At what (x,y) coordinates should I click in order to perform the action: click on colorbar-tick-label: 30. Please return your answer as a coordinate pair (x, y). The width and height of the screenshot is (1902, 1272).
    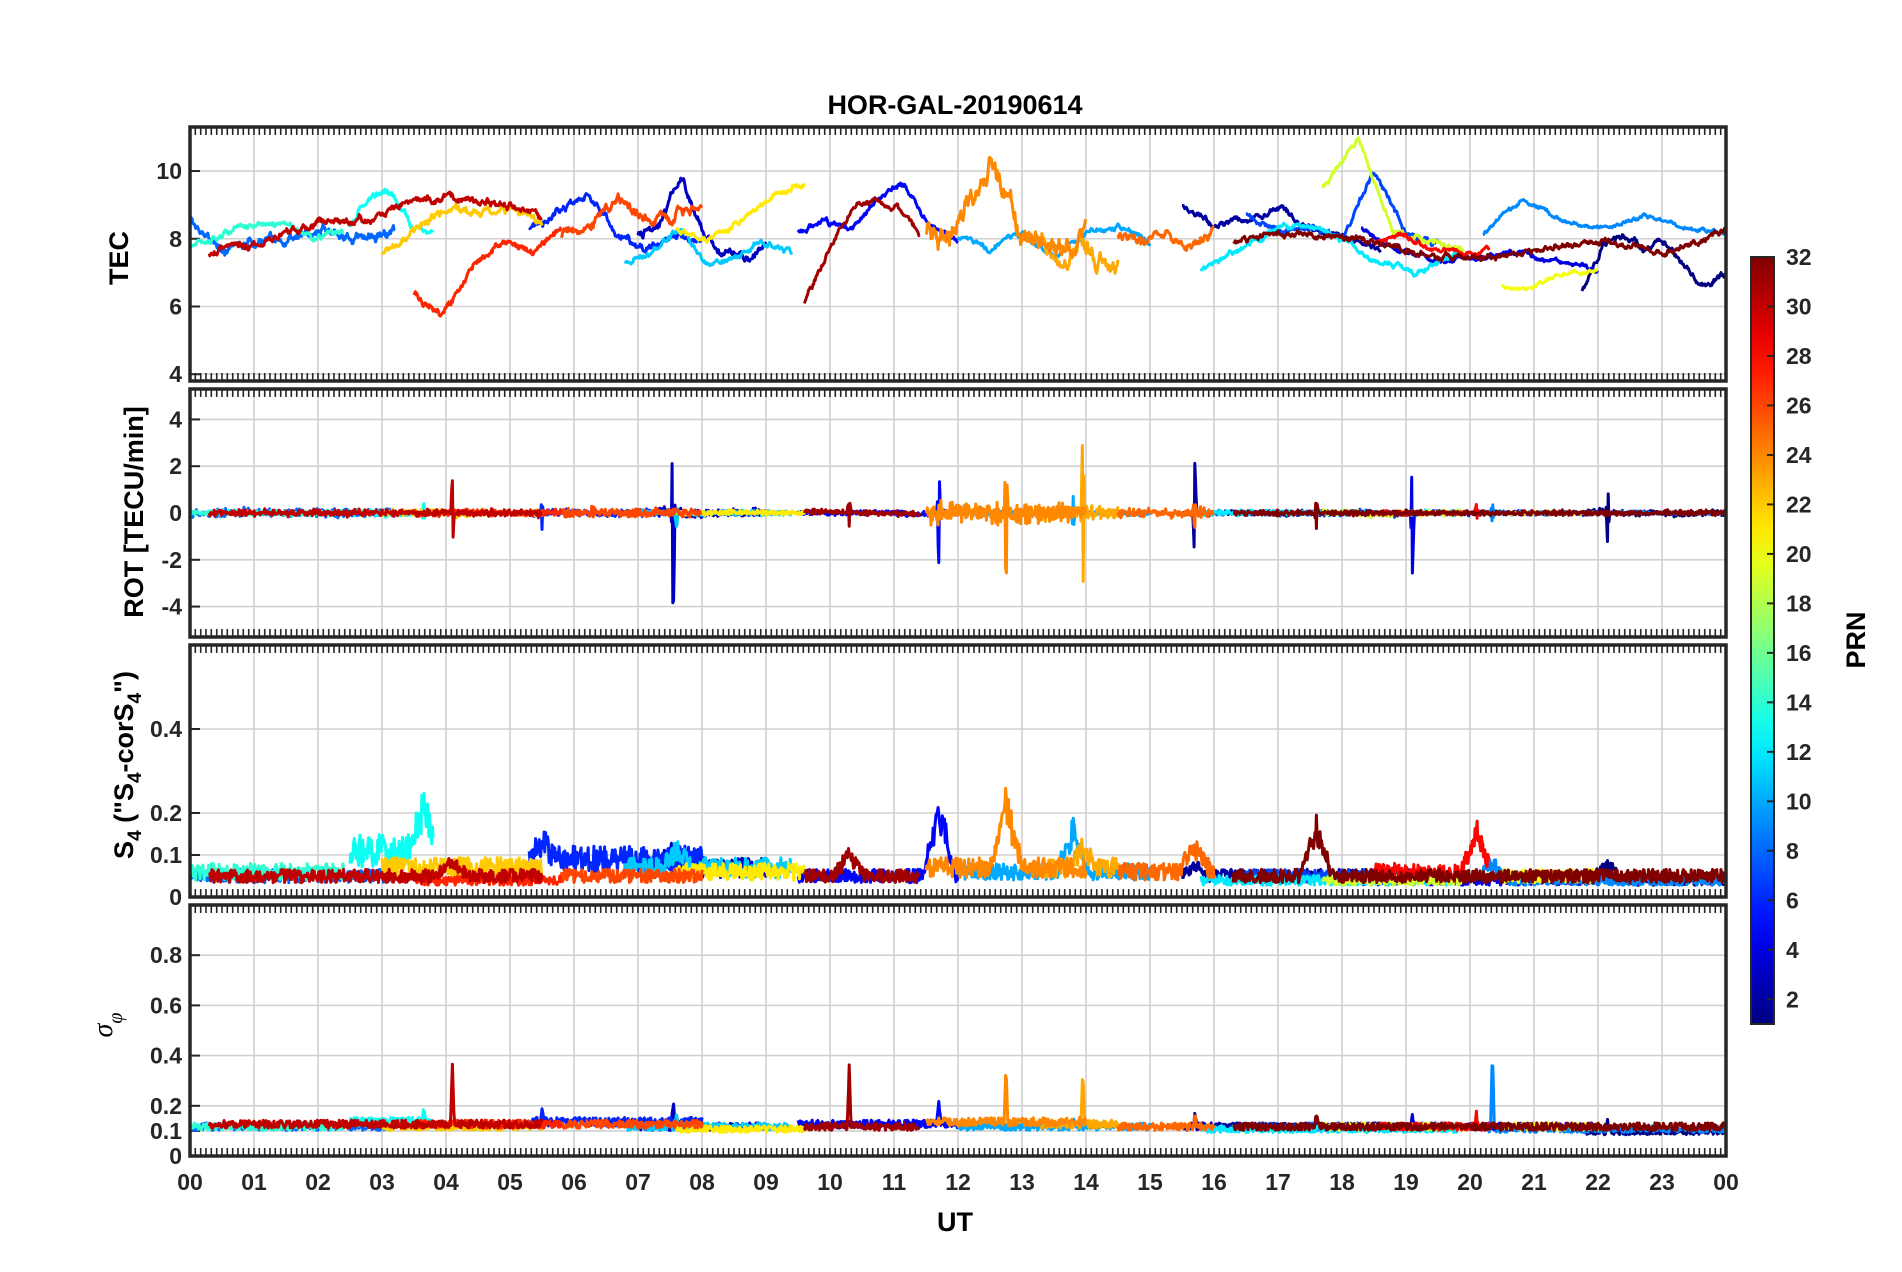
    Looking at the image, I should click on (1799, 306).